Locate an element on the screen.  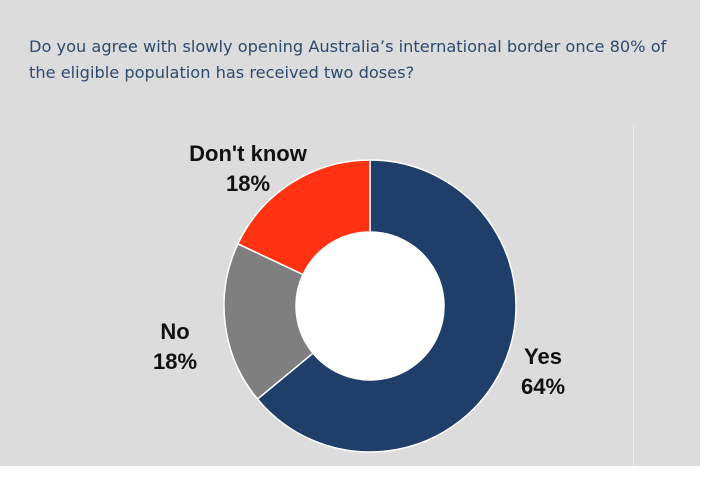
slice-label-no: No is located at coordinates (174, 331).